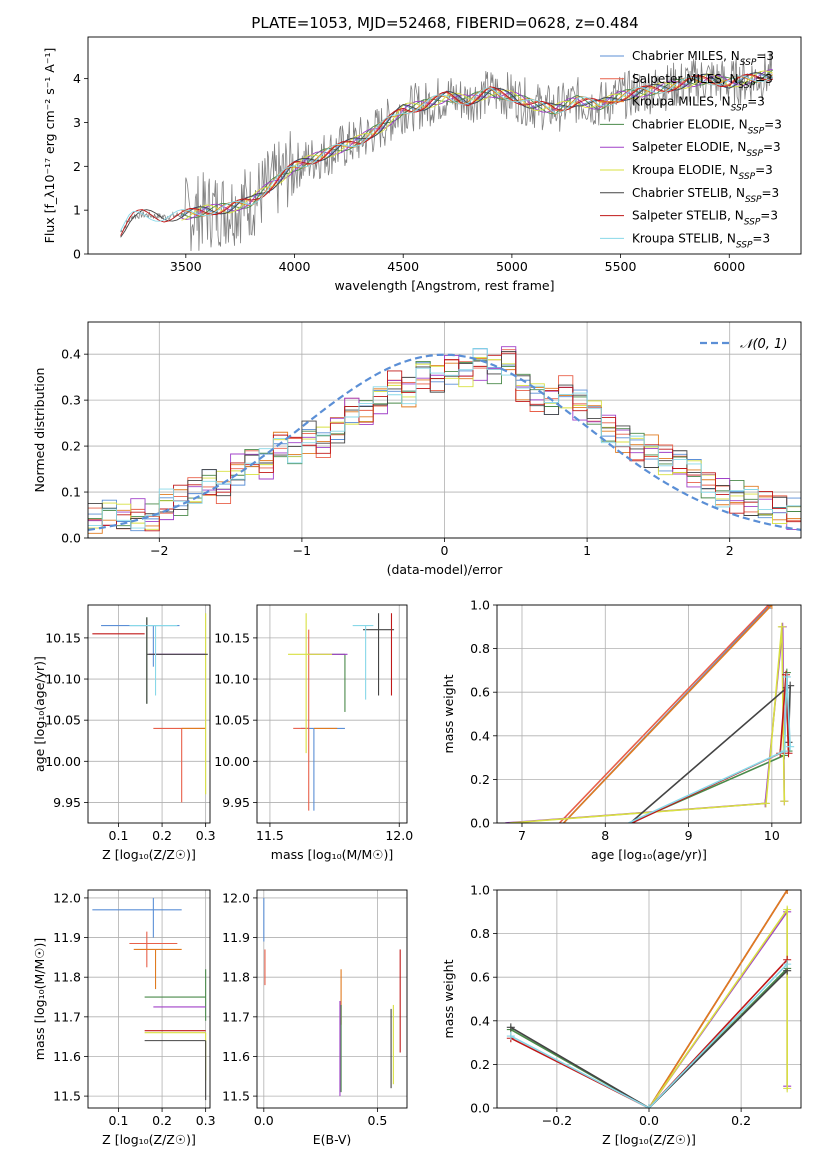 The width and height of the screenshot is (819, 1170). I want to click on y-tick-label: 11.8, so click(236, 977).